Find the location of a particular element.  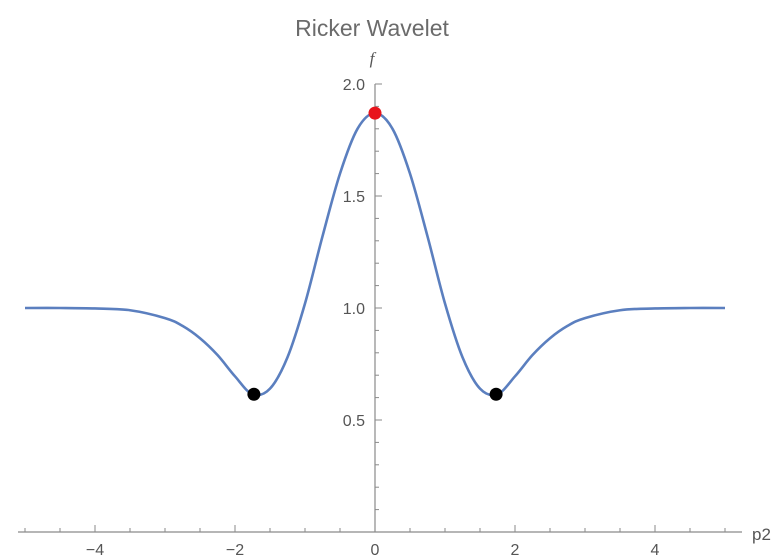

y-tick-label: 1.0 is located at coordinates (354, 309).